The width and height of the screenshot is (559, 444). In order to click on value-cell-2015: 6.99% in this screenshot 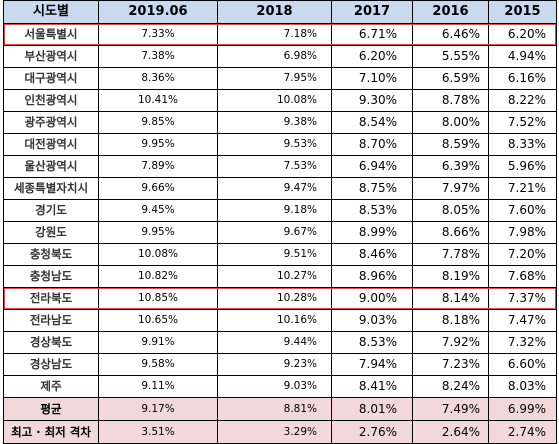, I will do `click(522, 409)`.